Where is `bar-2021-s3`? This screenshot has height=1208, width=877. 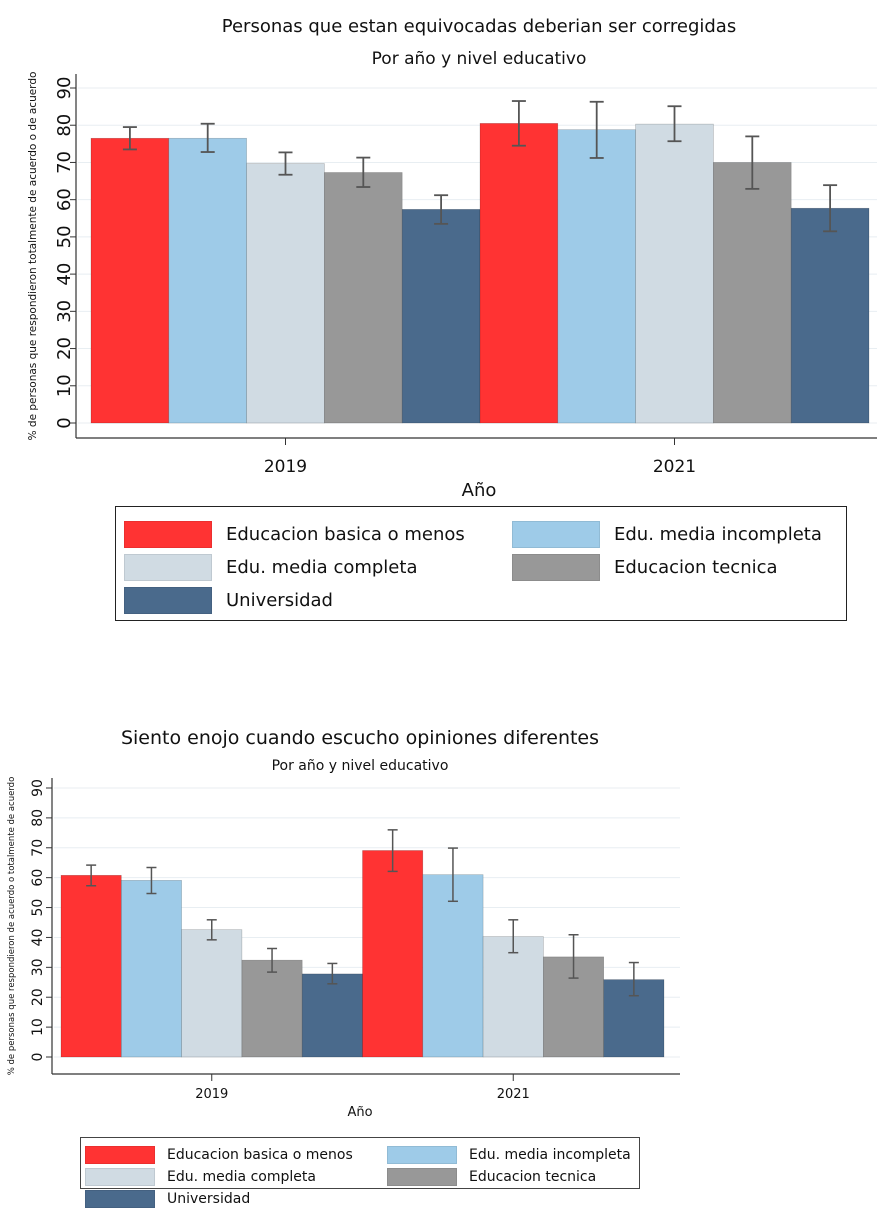 bar-2021-s3 is located at coordinates (752, 293).